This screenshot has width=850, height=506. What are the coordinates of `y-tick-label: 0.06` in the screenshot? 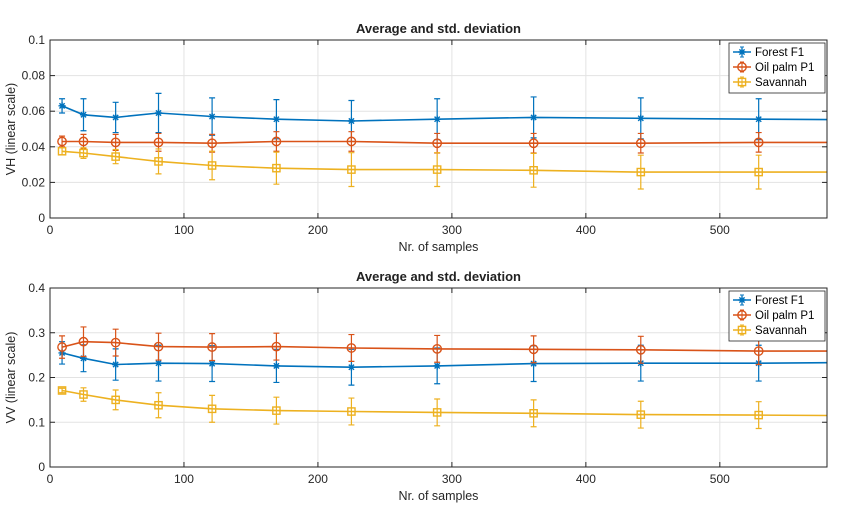 It's located at (34, 111).